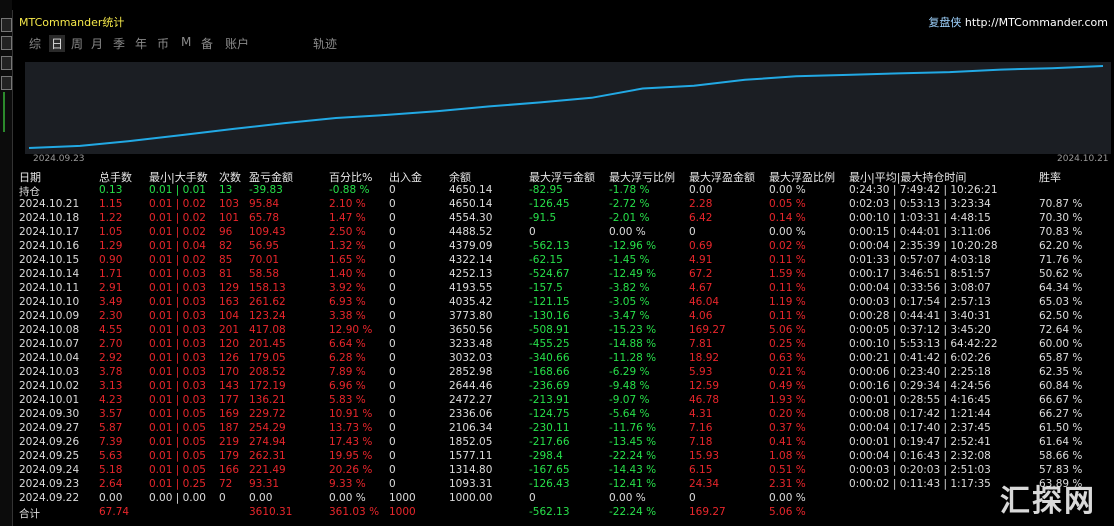 This screenshot has height=526, width=1114. Describe the element at coordinates (701, 288) in the screenshot. I see `table-cell: 4.67` at that location.